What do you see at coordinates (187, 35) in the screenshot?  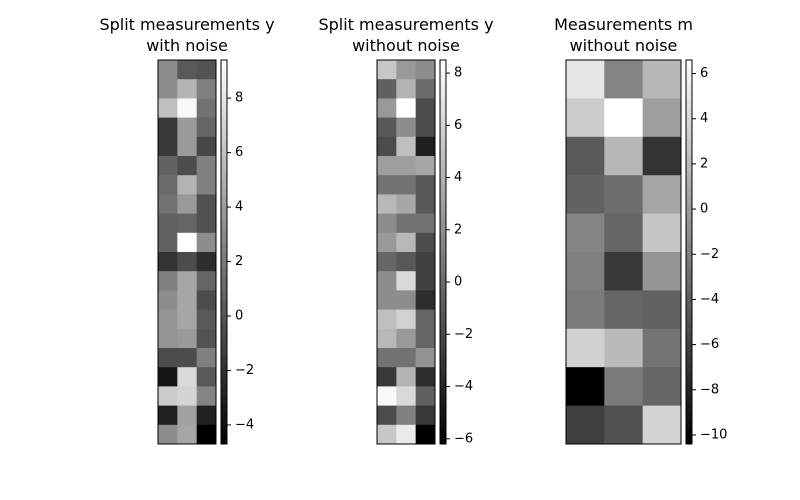 I see `chart-title: Split measurements y with noise` at bounding box center [187, 35].